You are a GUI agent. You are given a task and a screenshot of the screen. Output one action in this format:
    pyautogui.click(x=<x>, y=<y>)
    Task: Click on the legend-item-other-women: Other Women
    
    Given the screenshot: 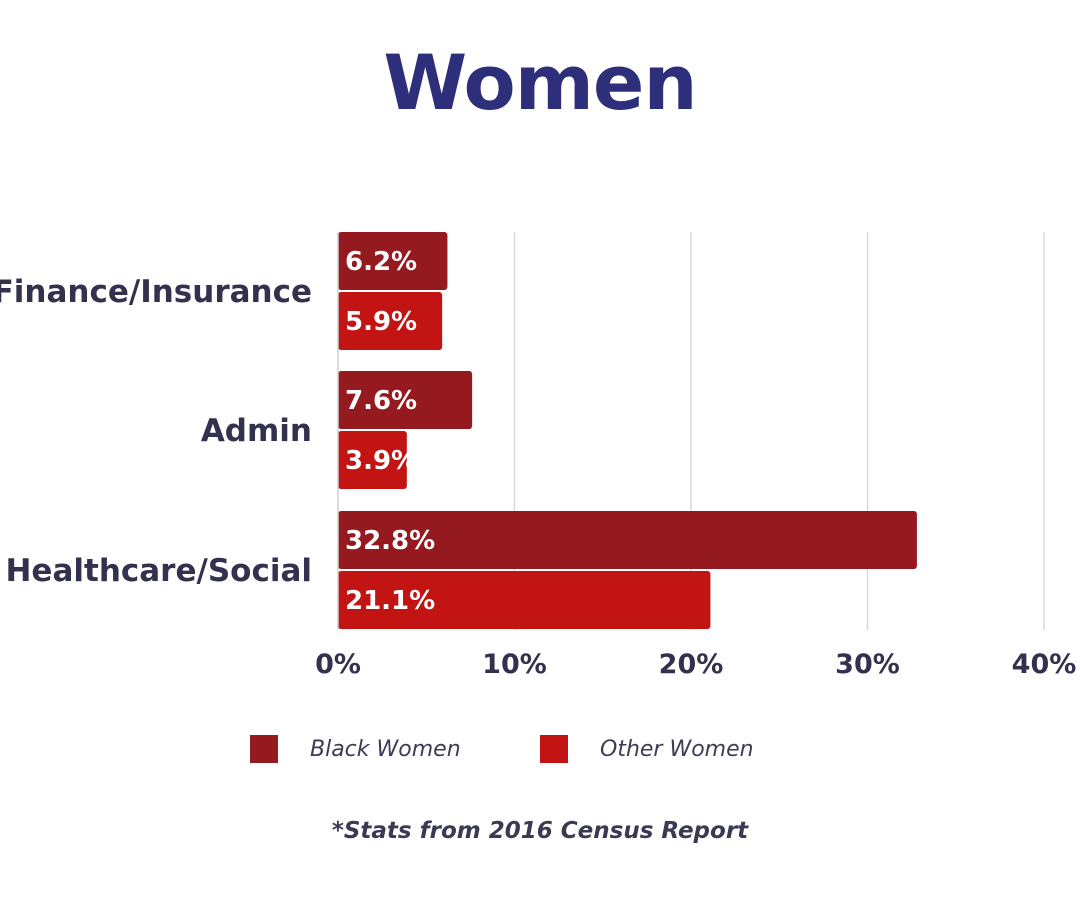 What is the action you would take?
    pyautogui.click(x=647, y=749)
    